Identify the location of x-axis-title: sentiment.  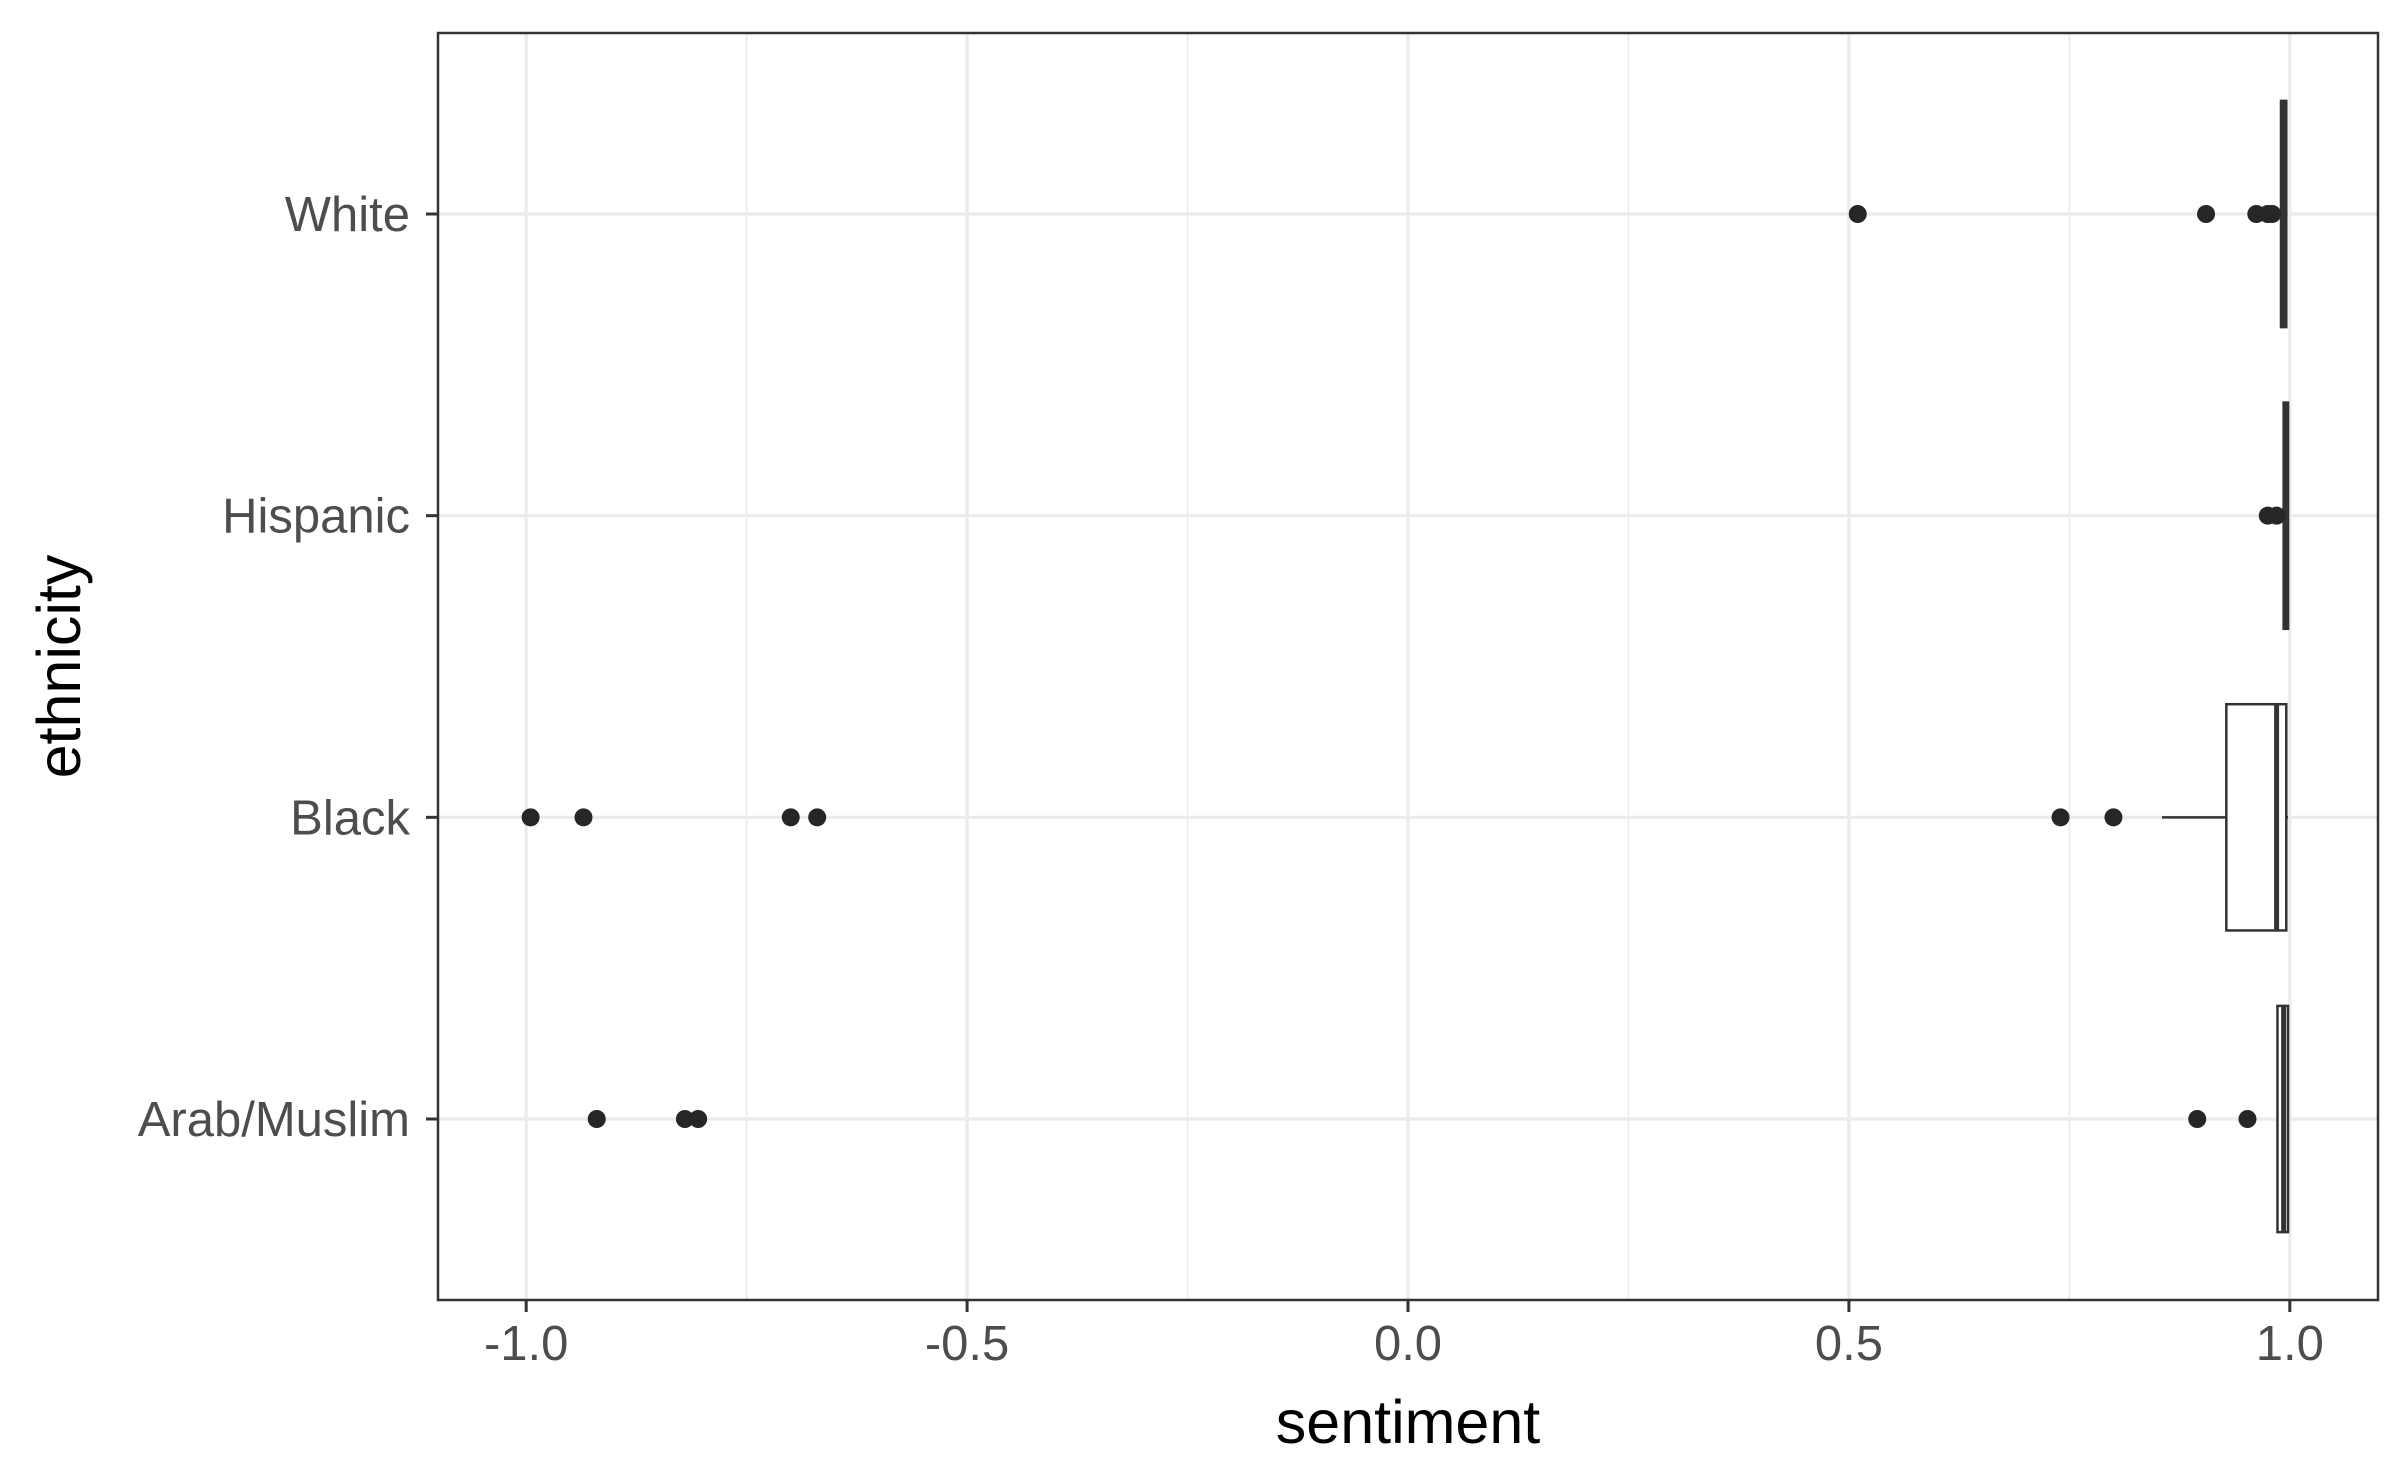
(1408, 1422).